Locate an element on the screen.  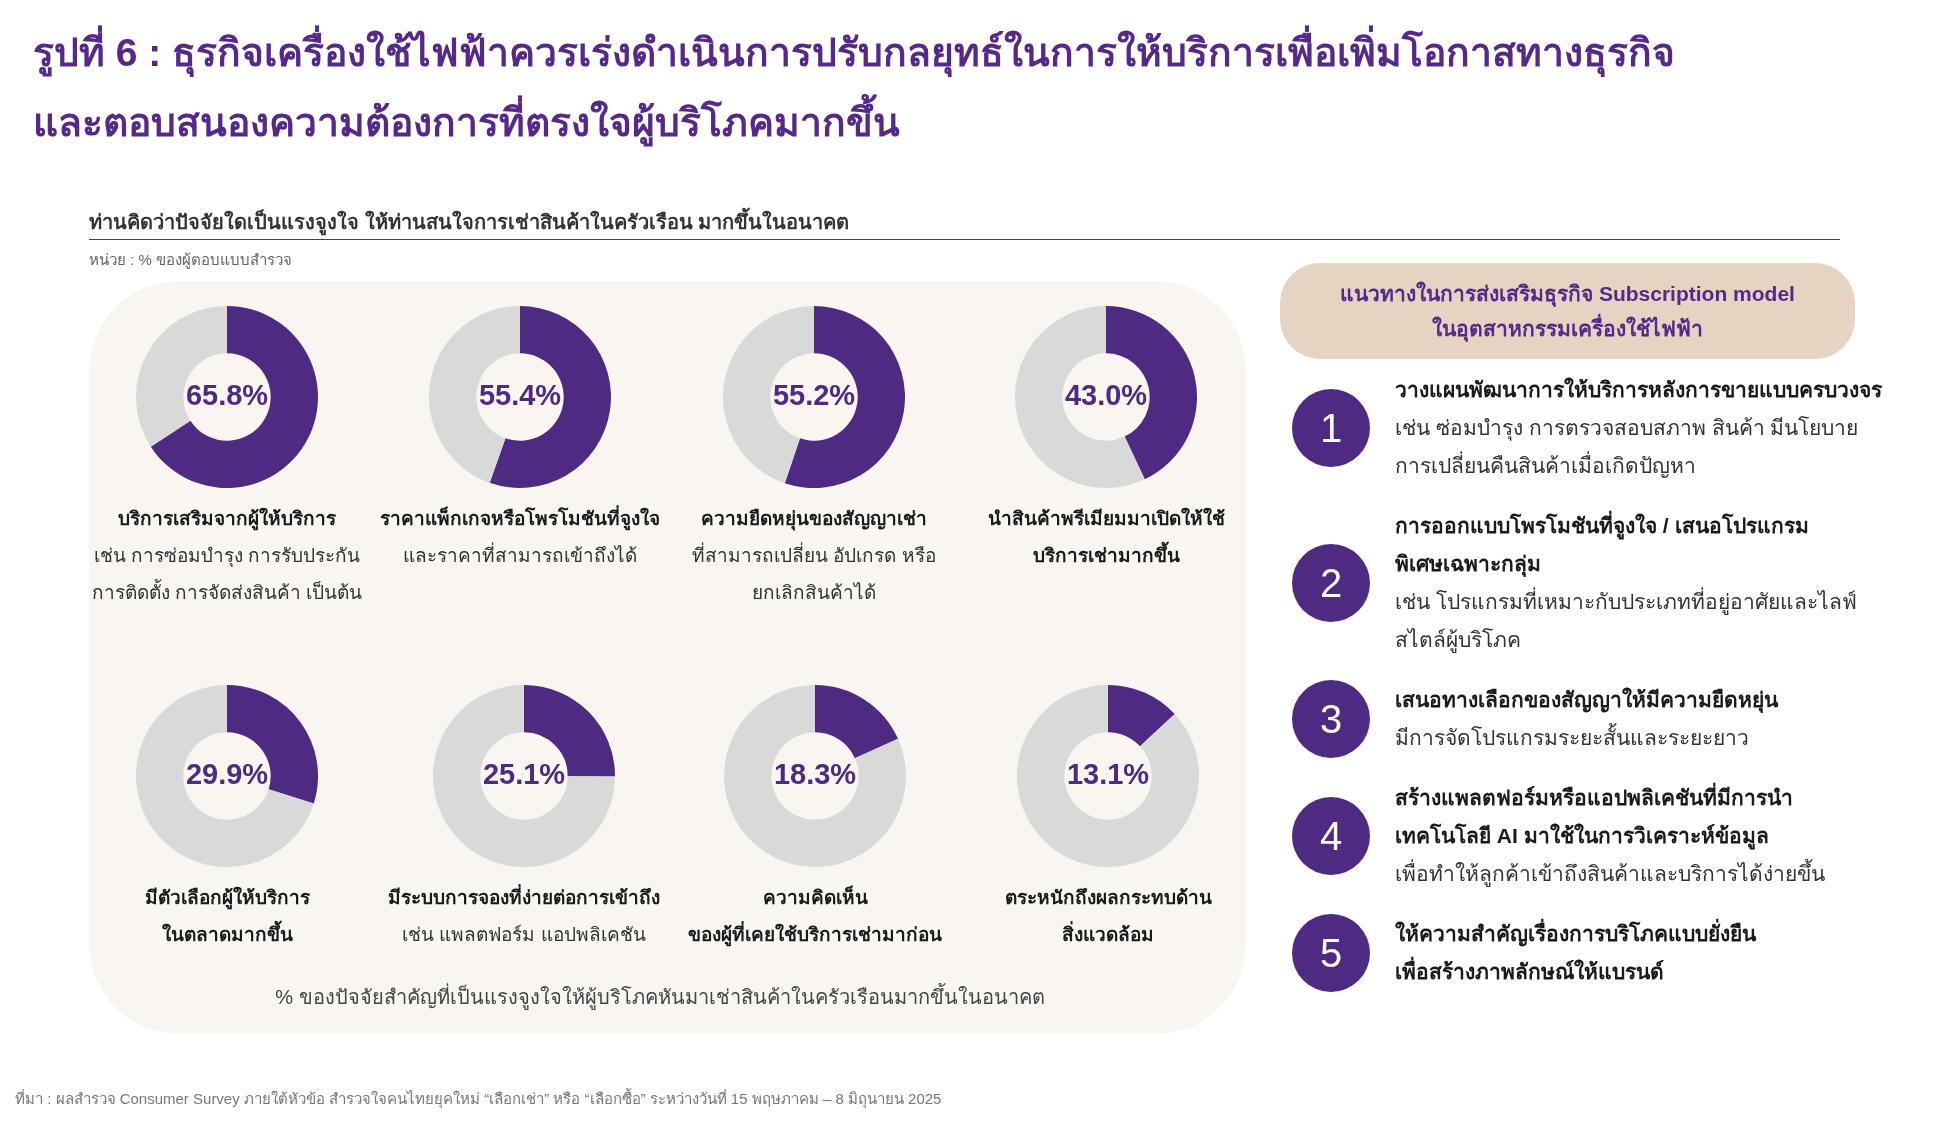
data-label: 13.1% is located at coordinates (1108, 774).